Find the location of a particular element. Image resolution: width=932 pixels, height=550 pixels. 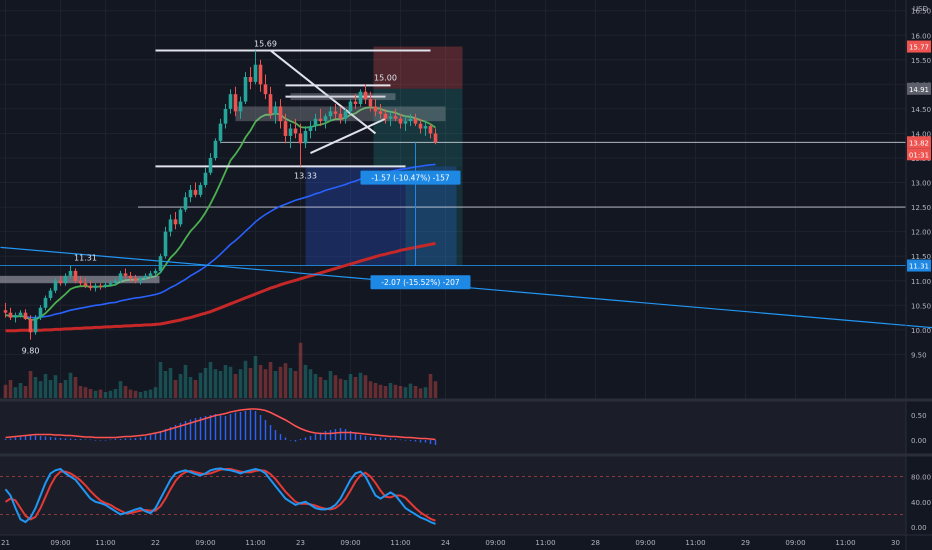

price-tick-label: 13.00 is located at coordinates (921, 184).